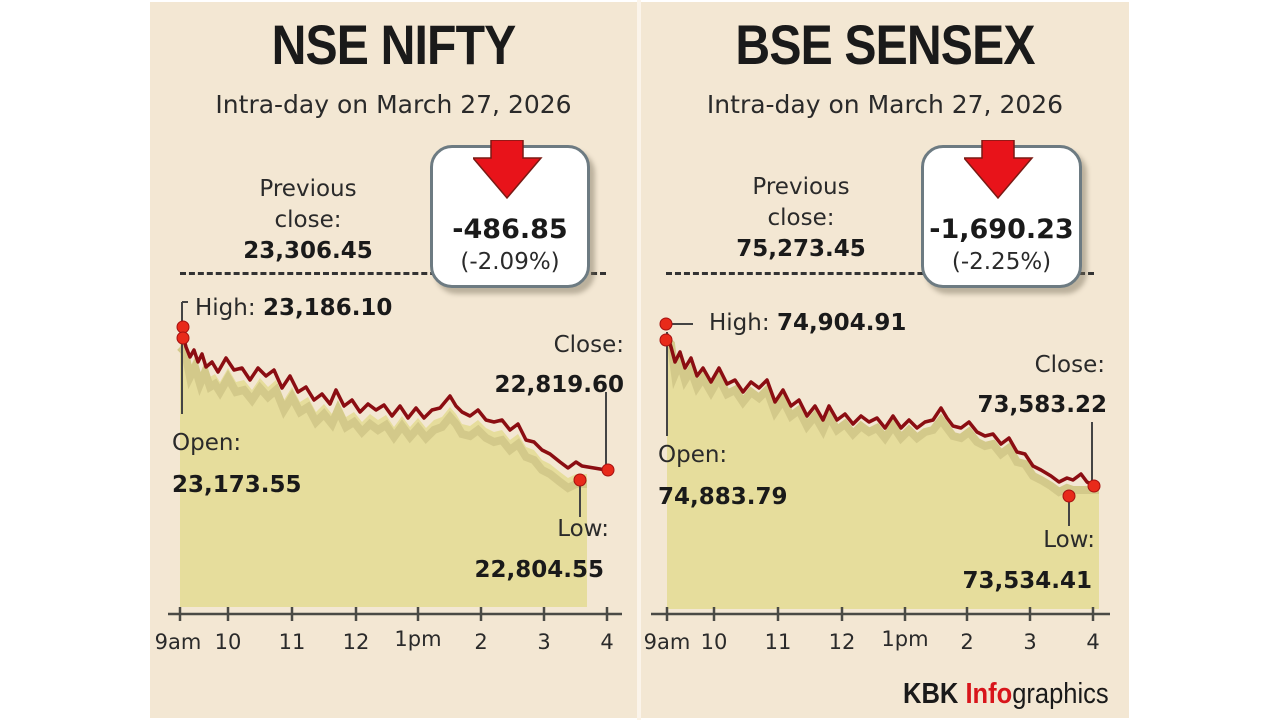 This screenshot has width=1280, height=720. What do you see at coordinates (327, 308) in the screenshot?
I see `nifty-high-value: 23,186.10` at bounding box center [327, 308].